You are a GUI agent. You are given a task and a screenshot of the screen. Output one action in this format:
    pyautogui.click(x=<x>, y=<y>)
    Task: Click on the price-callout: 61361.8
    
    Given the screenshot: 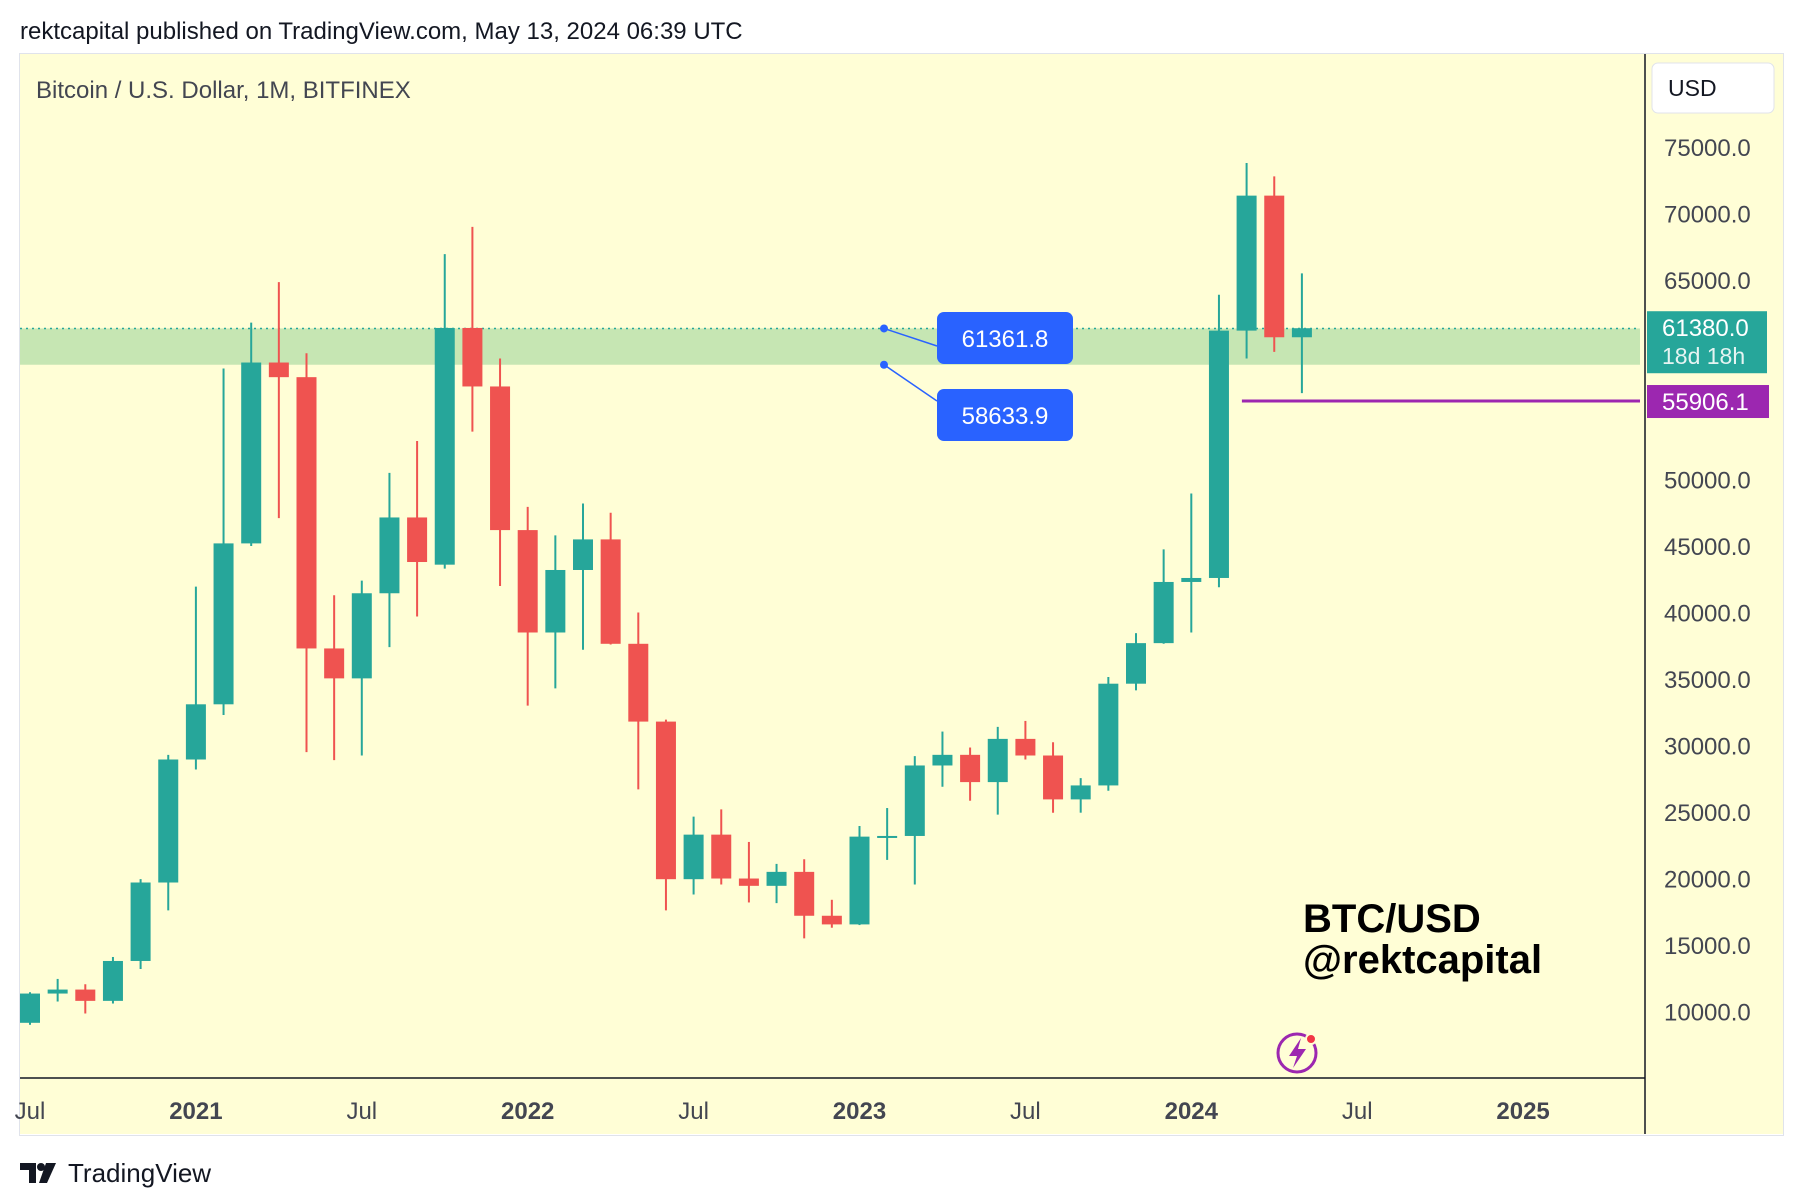 What is the action you would take?
    pyautogui.click(x=976, y=338)
    